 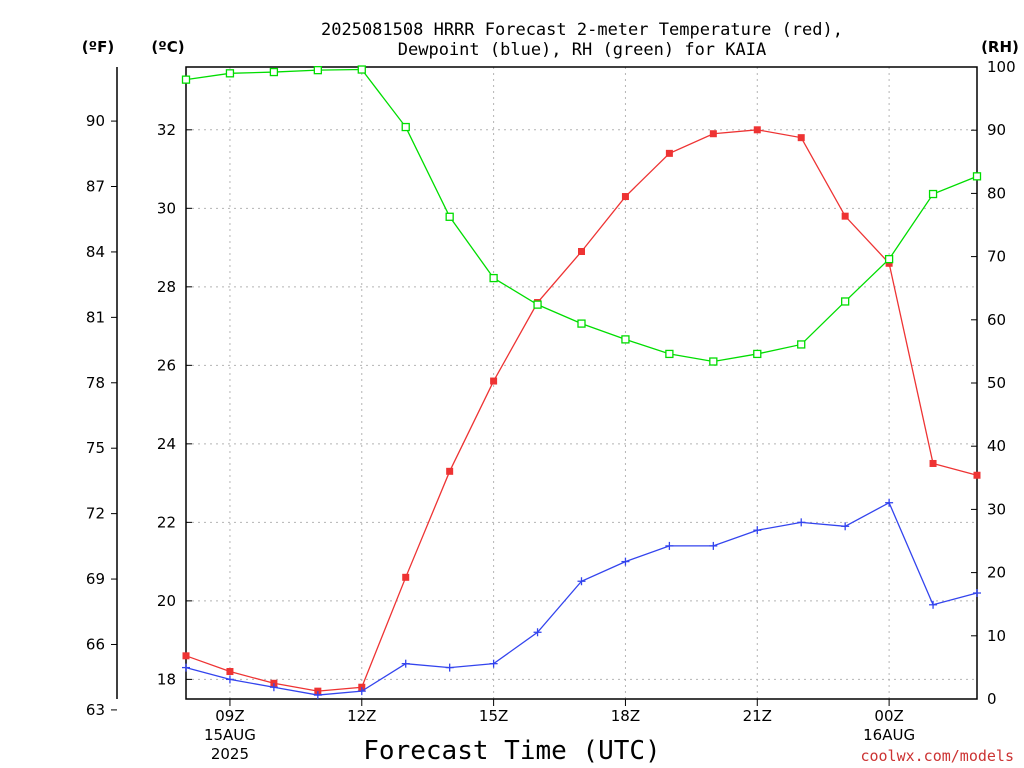 What do you see at coordinates (230, 754) in the screenshot?
I see `x-tick-year: 2025` at bounding box center [230, 754].